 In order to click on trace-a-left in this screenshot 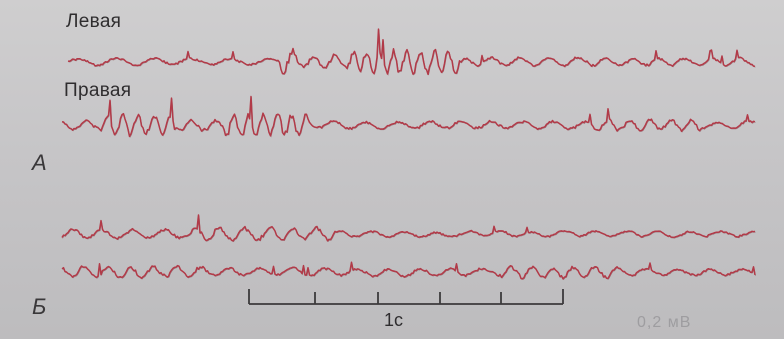, I will do `click(411, 52)`.